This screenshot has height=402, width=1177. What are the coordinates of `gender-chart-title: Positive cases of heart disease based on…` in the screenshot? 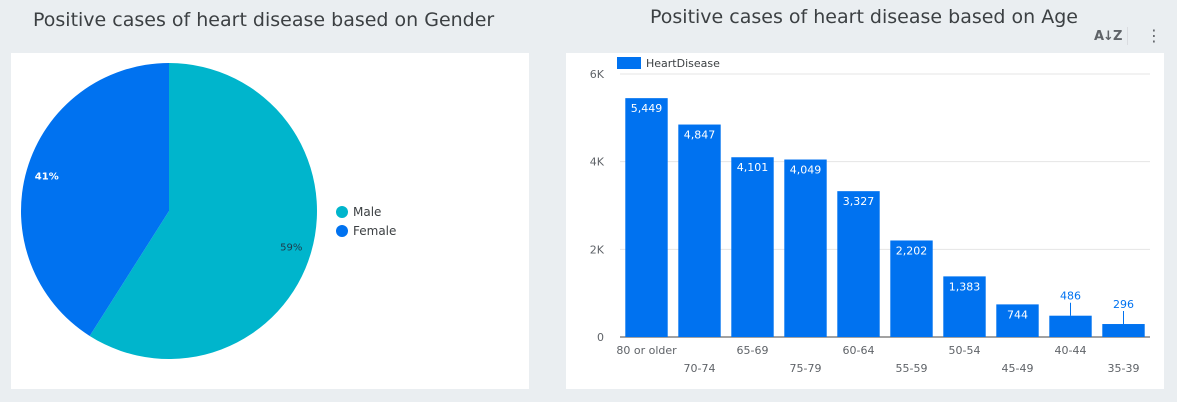 It's located at (264, 20).